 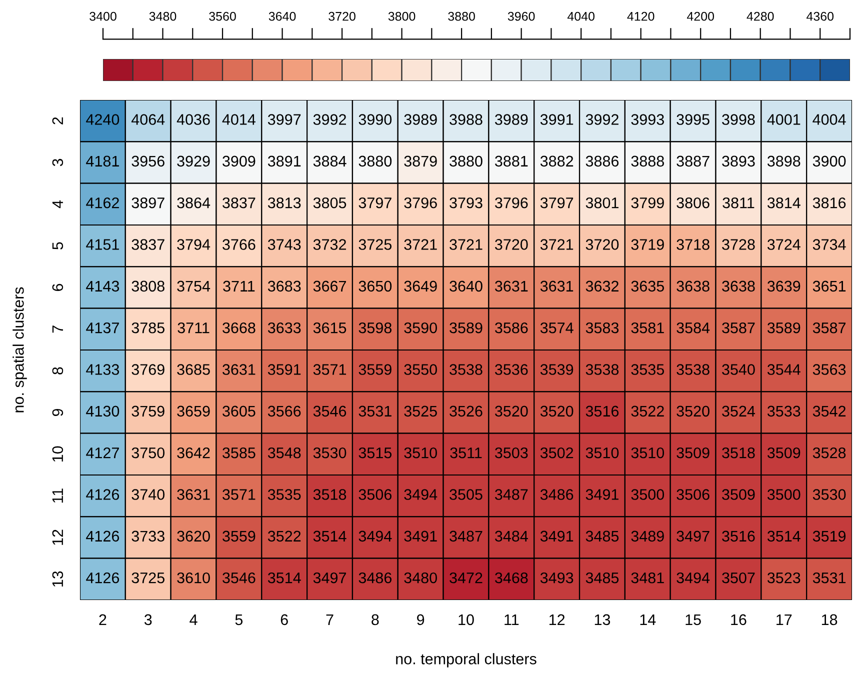 What do you see at coordinates (148, 119) in the screenshot?
I see `data-label: 4064` at bounding box center [148, 119].